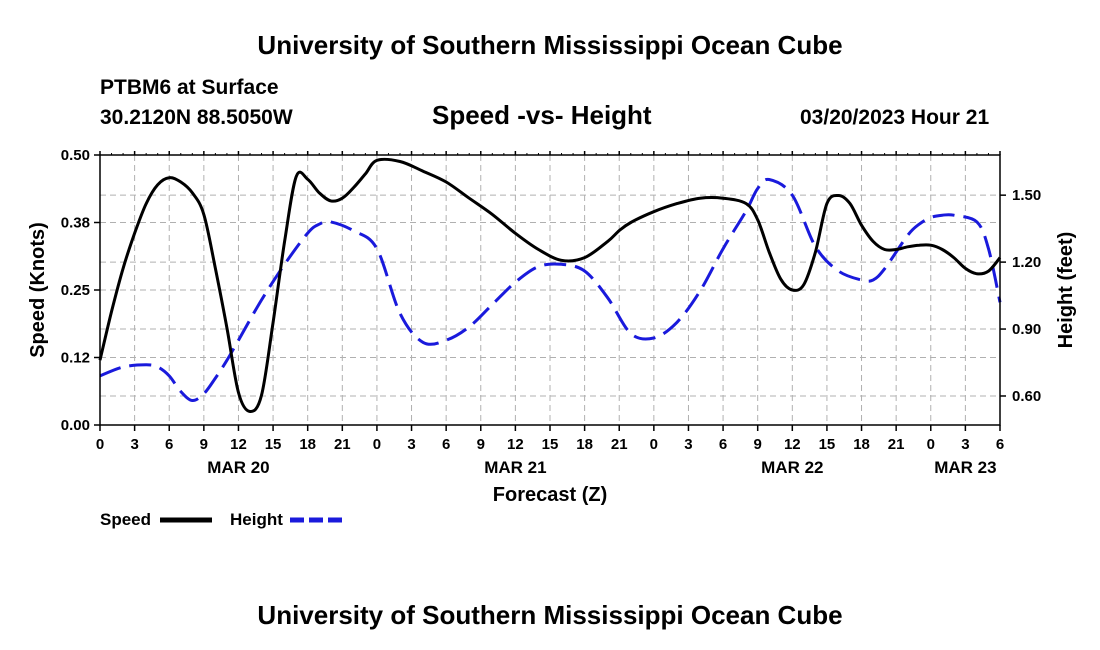  What do you see at coordinates (75, 425) in the screenshot?
I see `y-tick-label: 0.00` at bounding box center [75, 425].